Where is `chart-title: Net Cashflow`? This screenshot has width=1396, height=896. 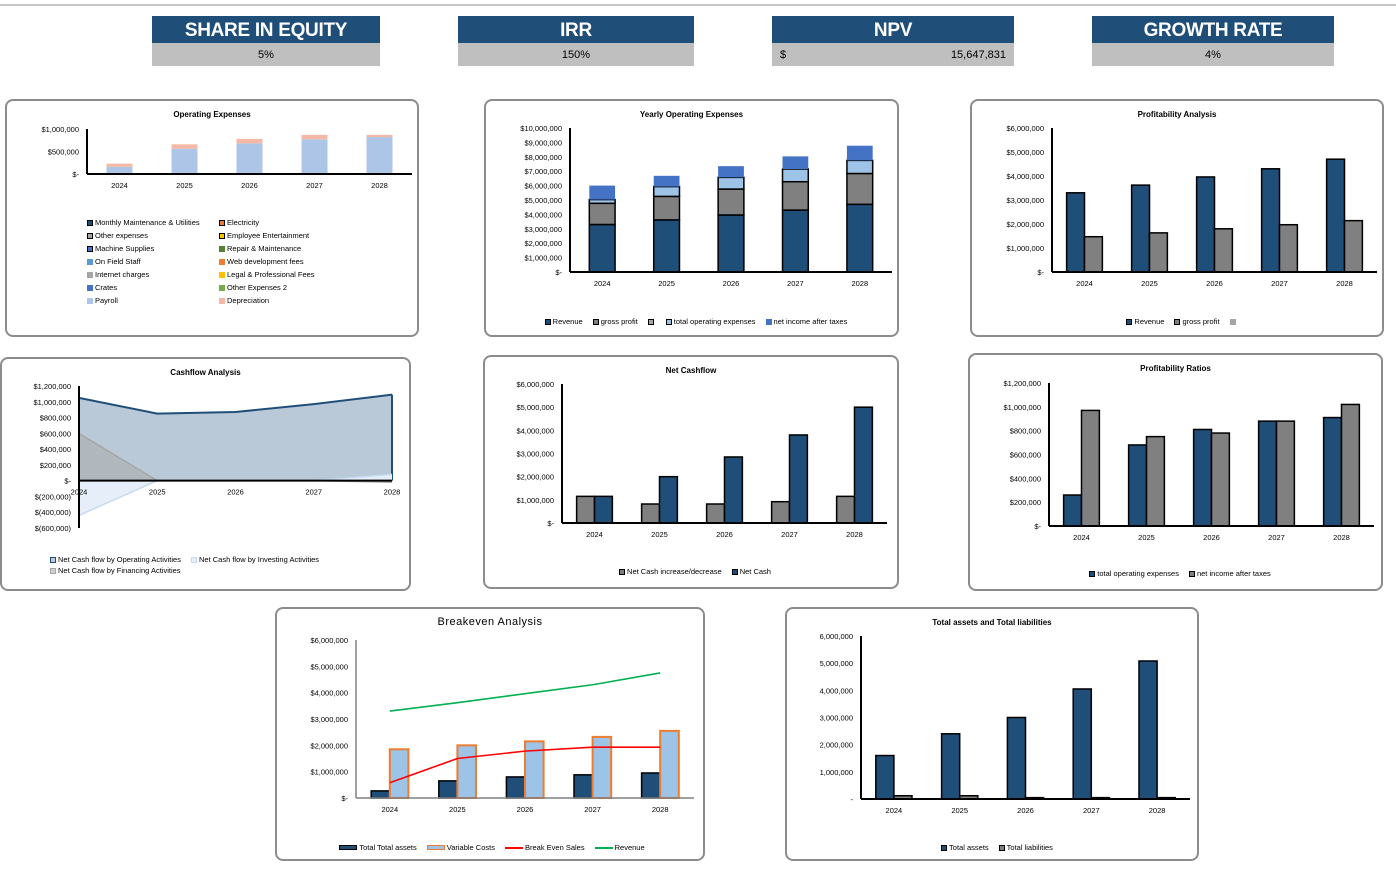 chart-title: Net Cashflow is located at coordinates (691, 370).